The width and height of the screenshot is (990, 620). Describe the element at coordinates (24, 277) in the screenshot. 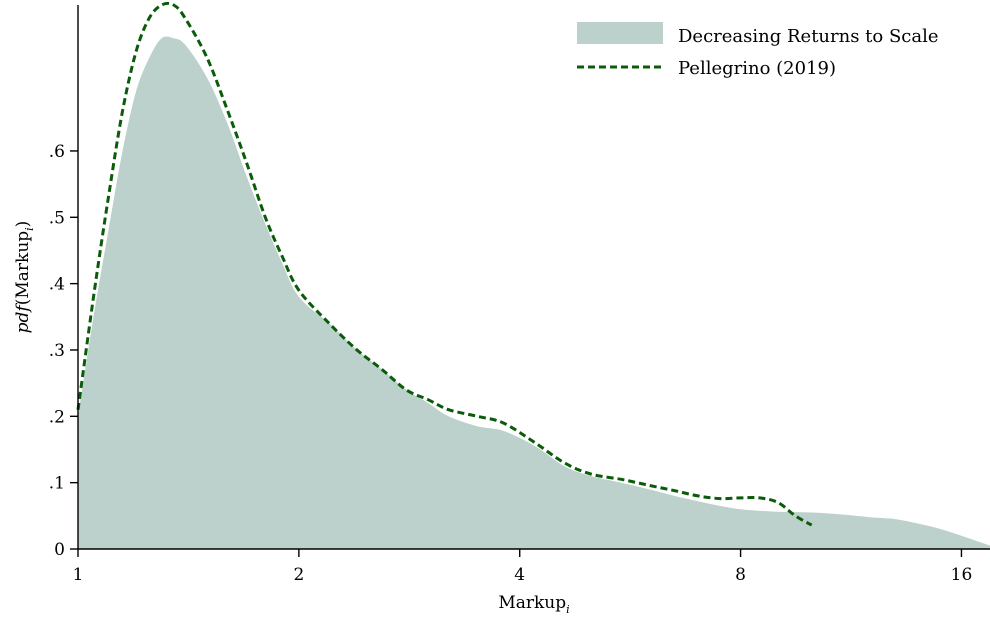

I see `y-axis-title: pdf(Markupi)` at that location.